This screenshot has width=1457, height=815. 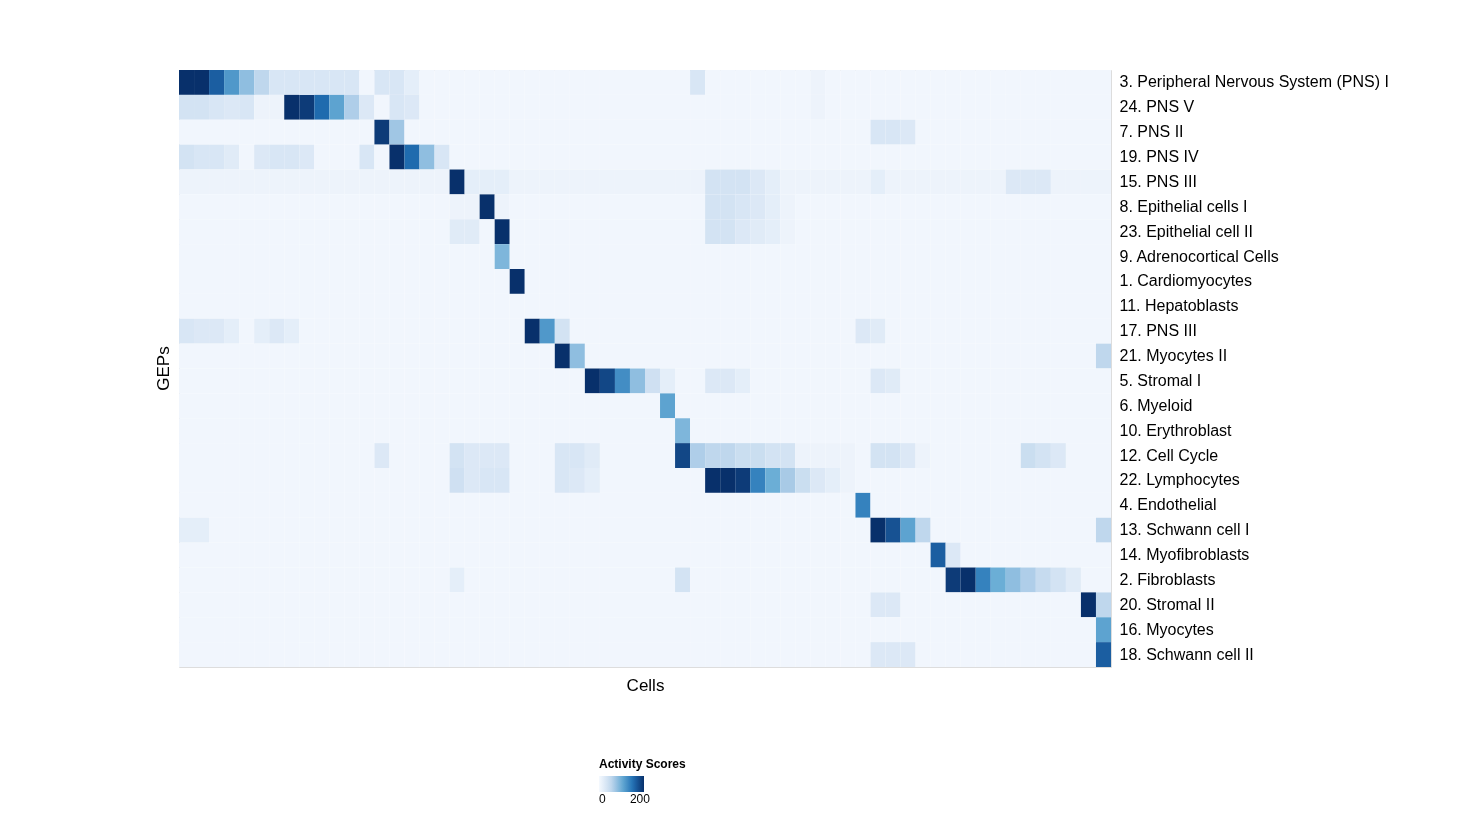 I want to click on y-tick-label: 11. Hepatoblasts, so click(x=1179, y=306).